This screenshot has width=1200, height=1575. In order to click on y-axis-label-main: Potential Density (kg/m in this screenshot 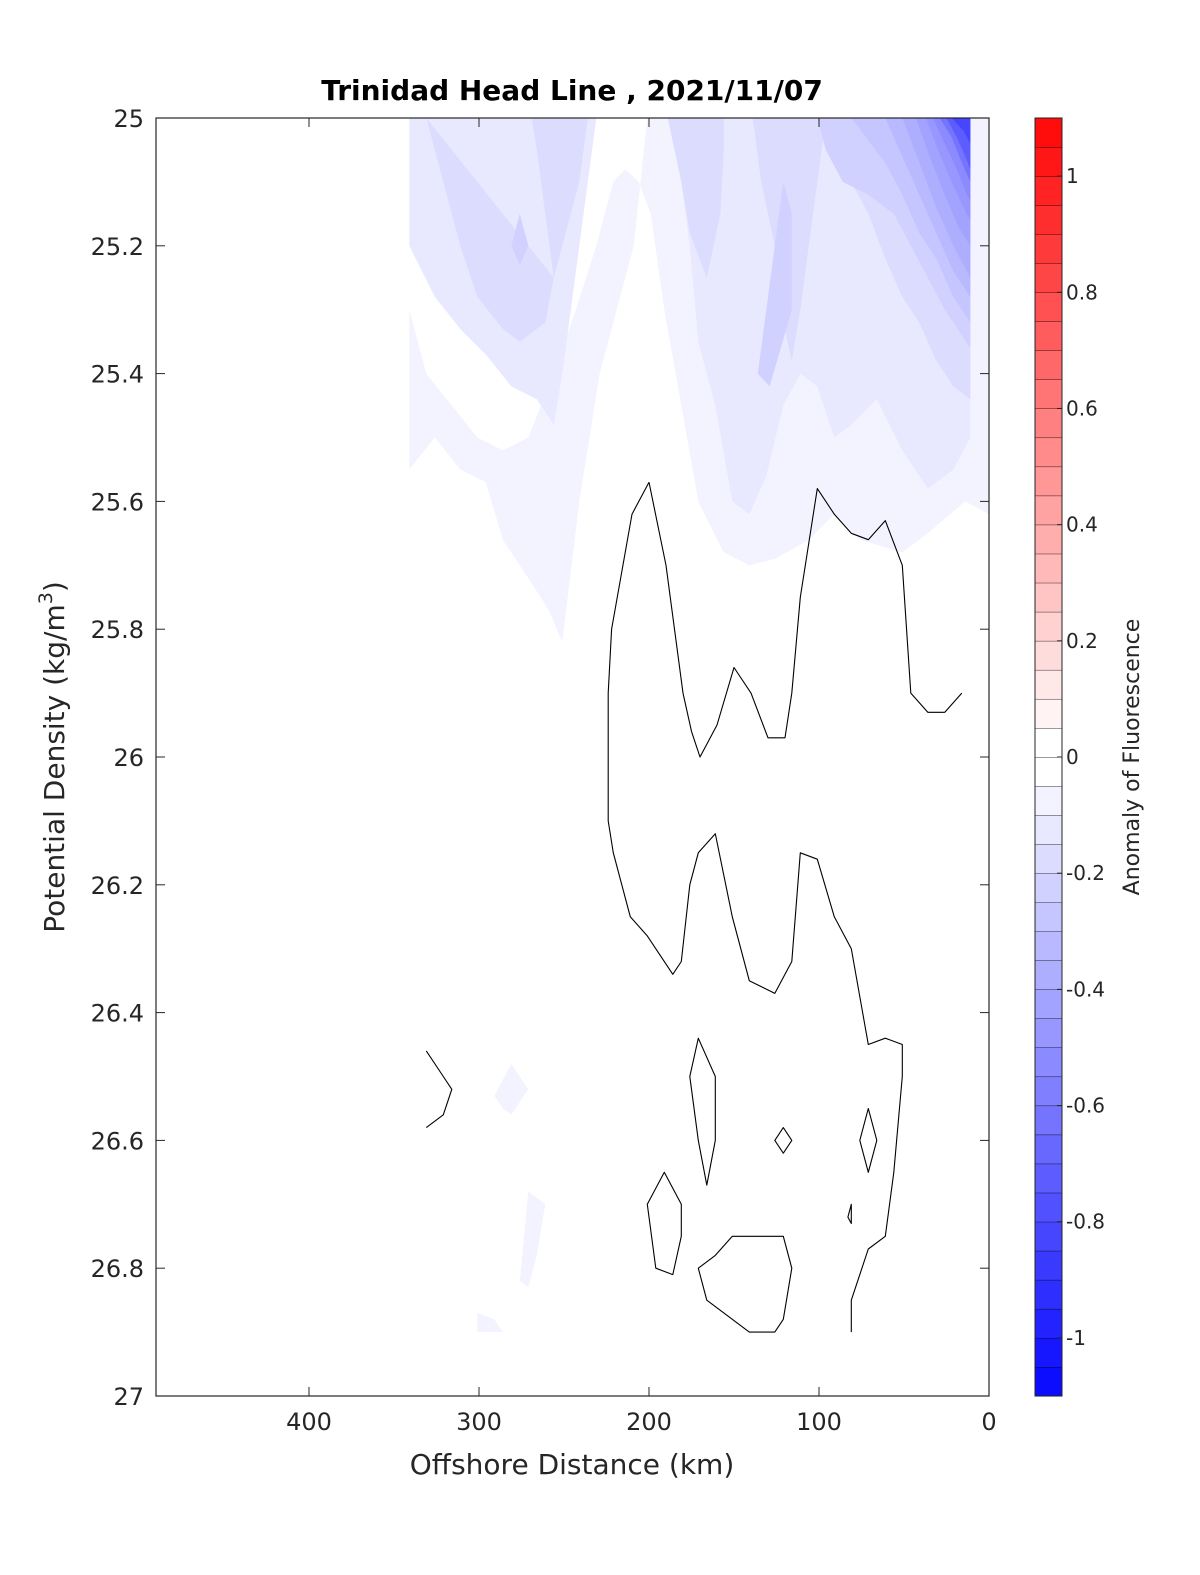, I will do `click(54, 768)`.